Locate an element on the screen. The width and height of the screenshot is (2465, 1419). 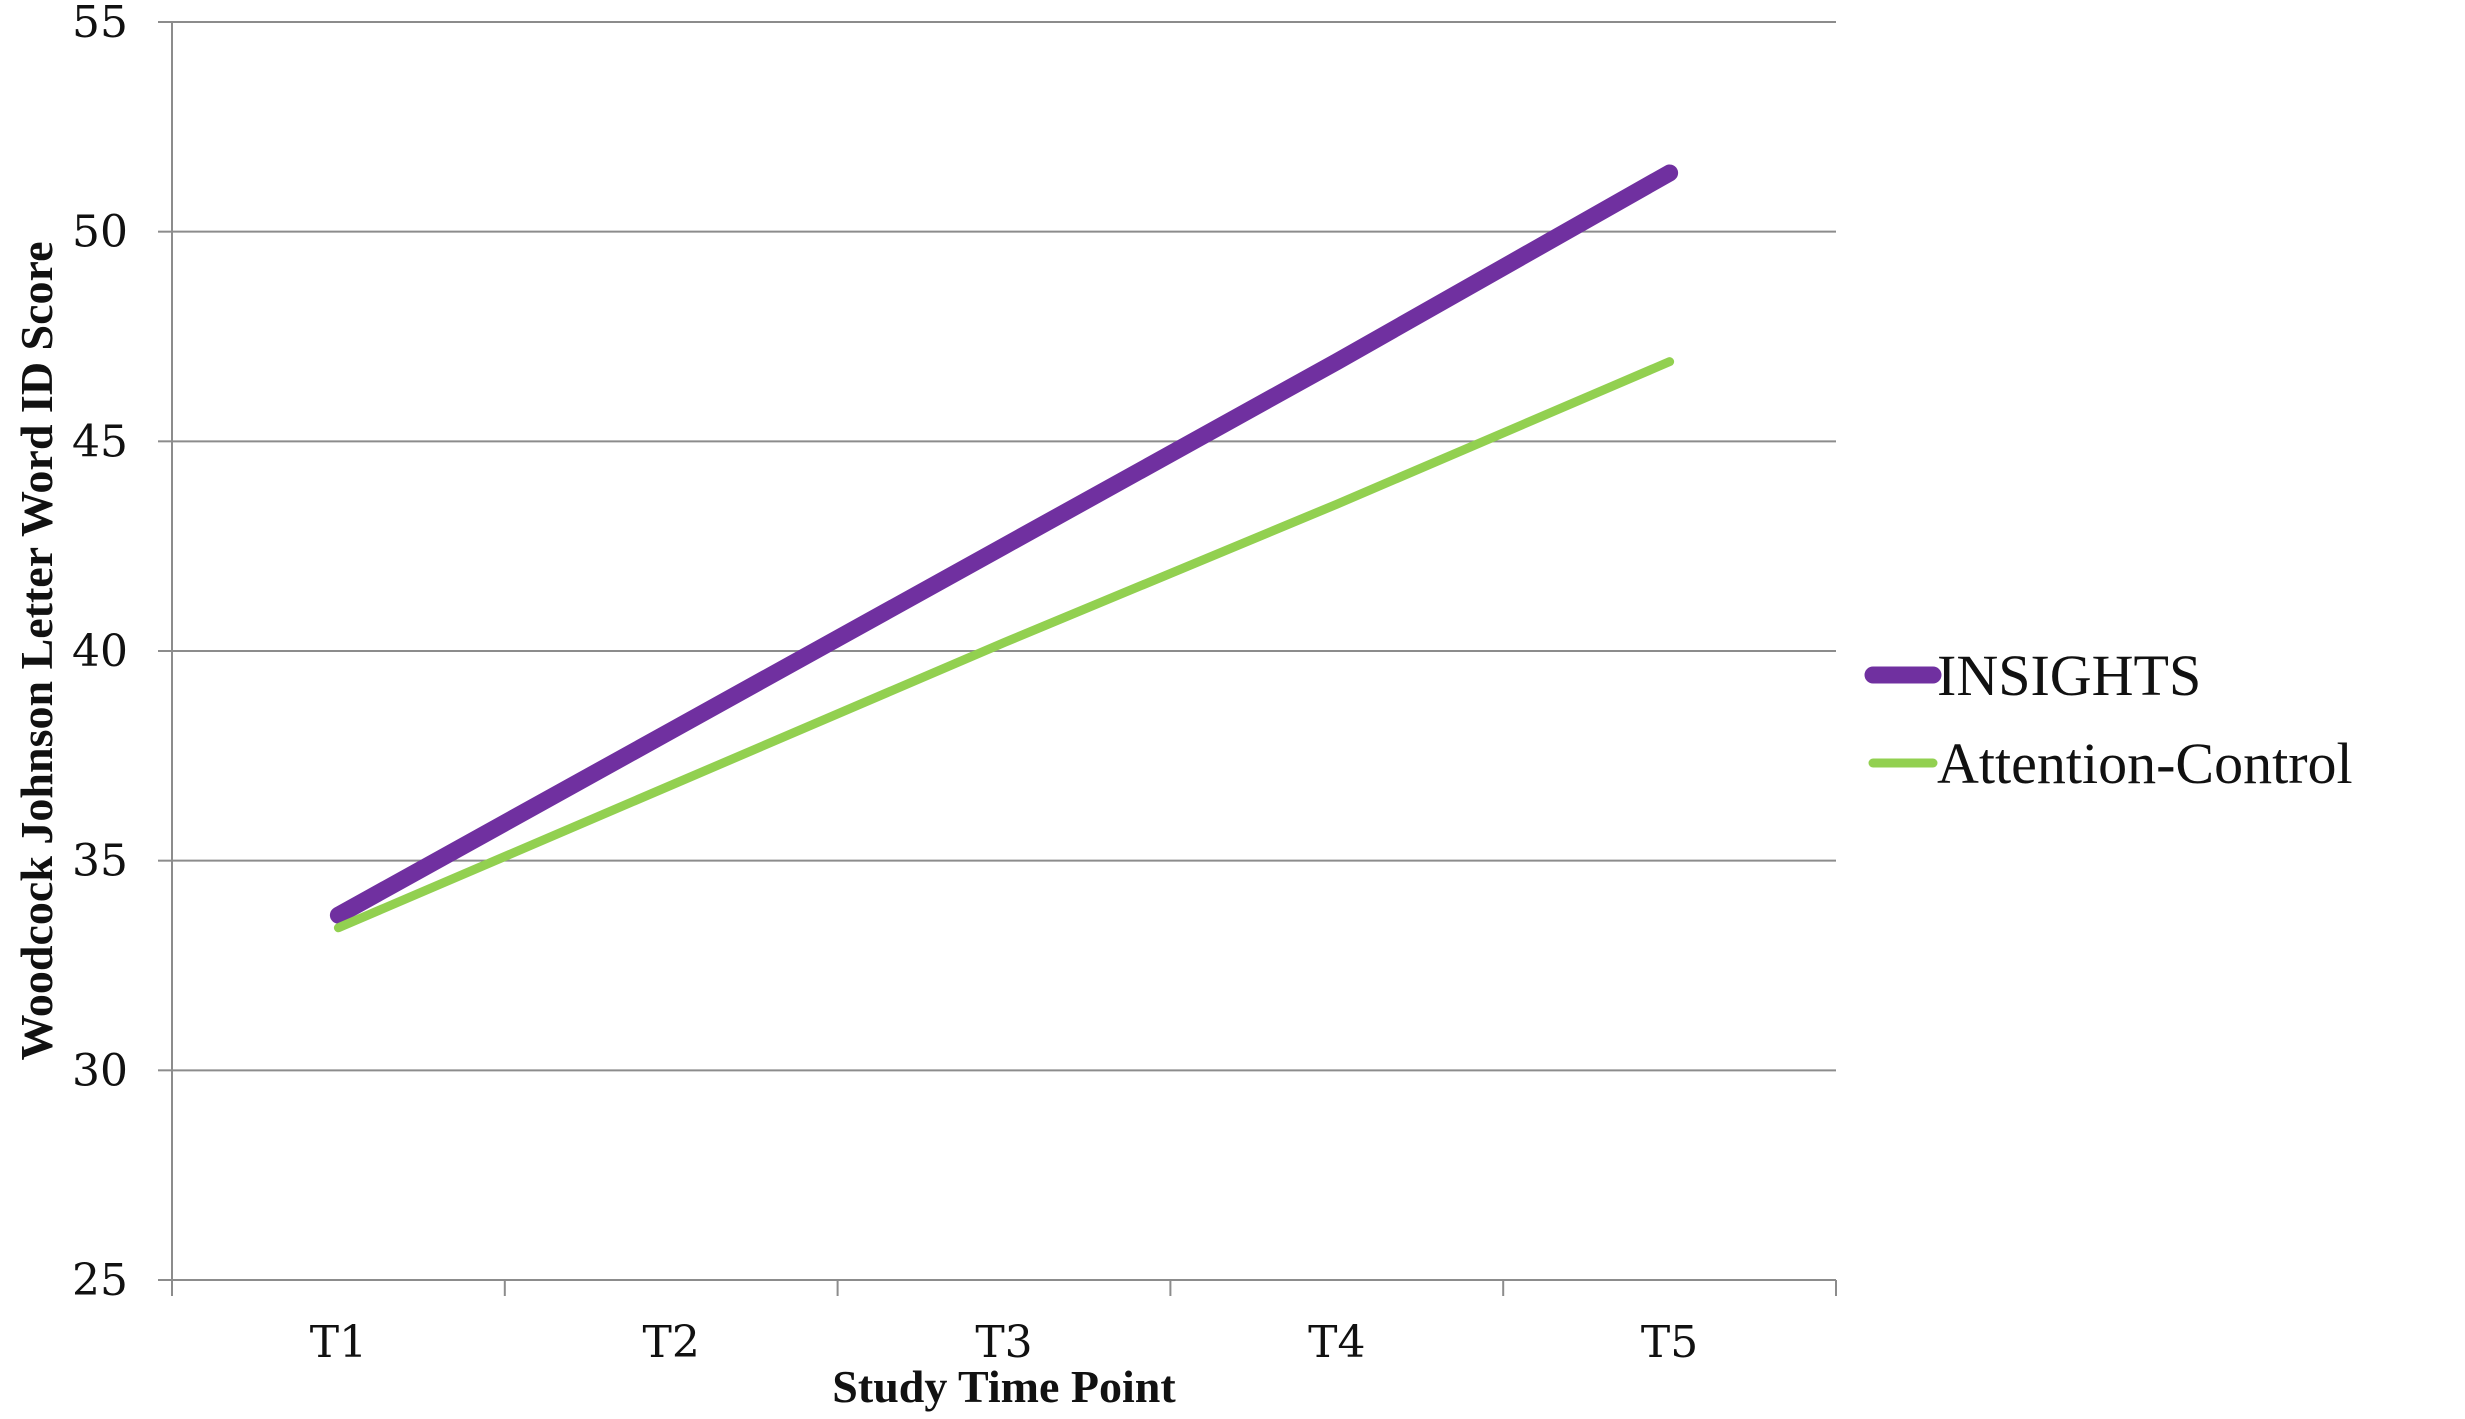
x-tick-label-T5: T5 is located at coordinates (1669, 1342).